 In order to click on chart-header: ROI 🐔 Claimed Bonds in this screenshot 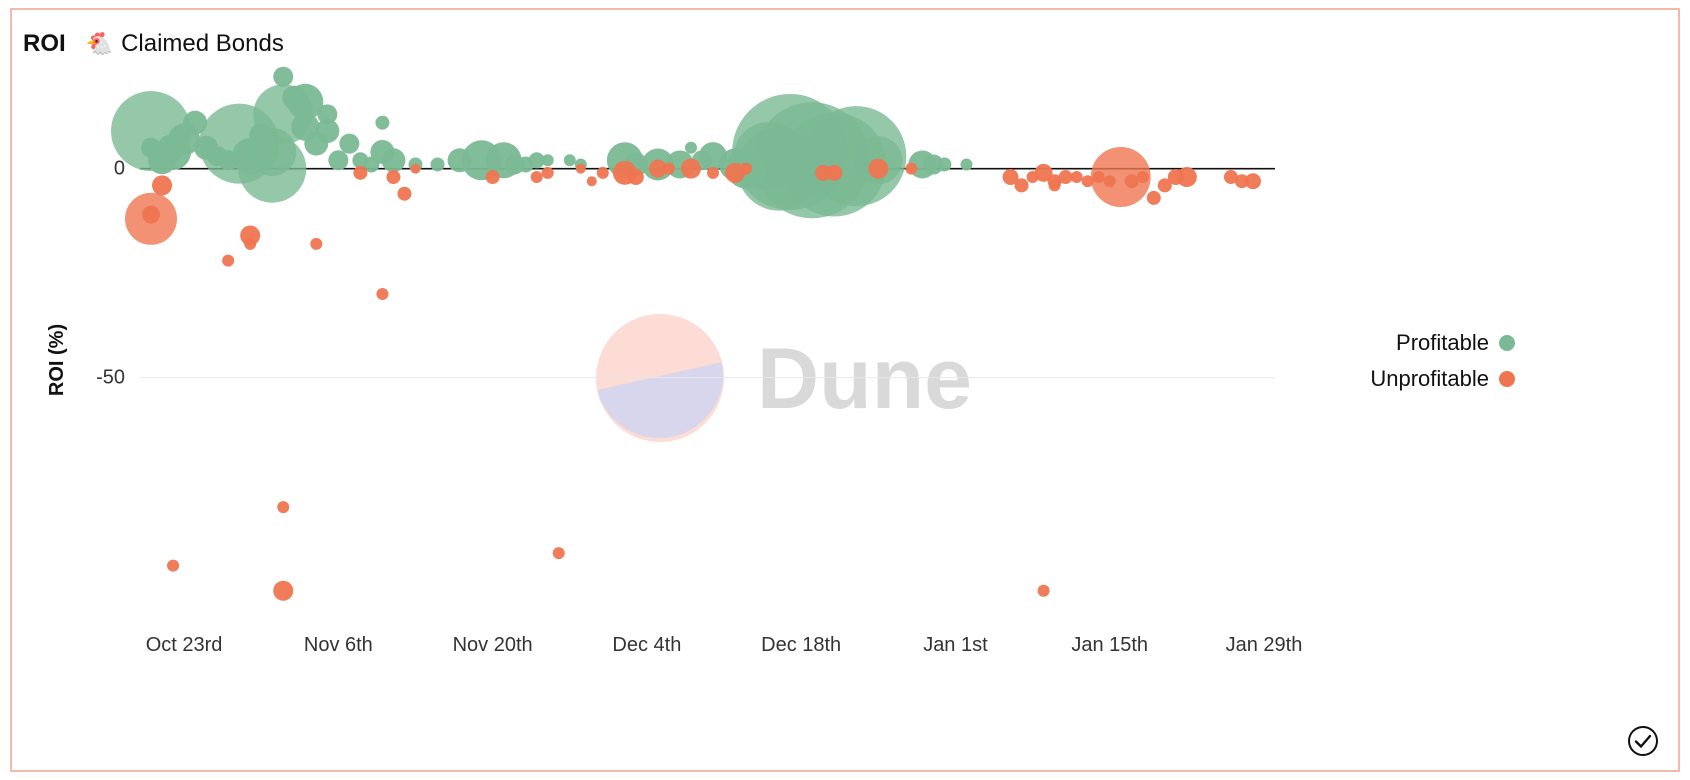, I will do `click(153, 44)`.